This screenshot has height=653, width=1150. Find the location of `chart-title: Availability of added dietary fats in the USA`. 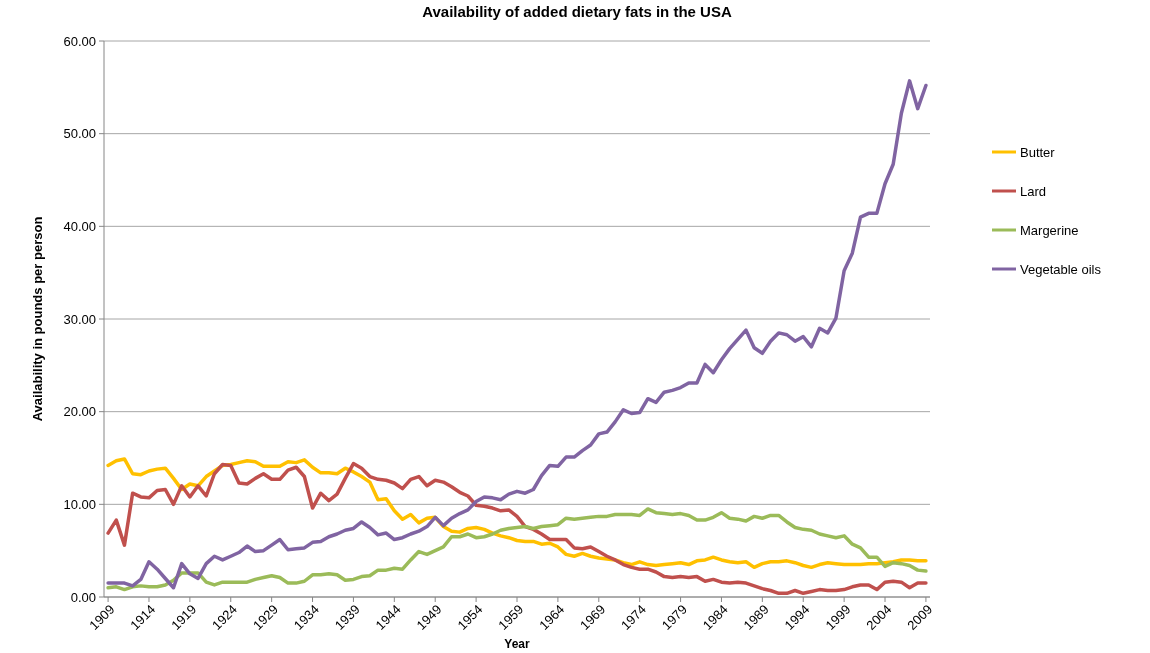

chart-title: Availability of added dietary fats in the USA is located at coordinates (577, 11).